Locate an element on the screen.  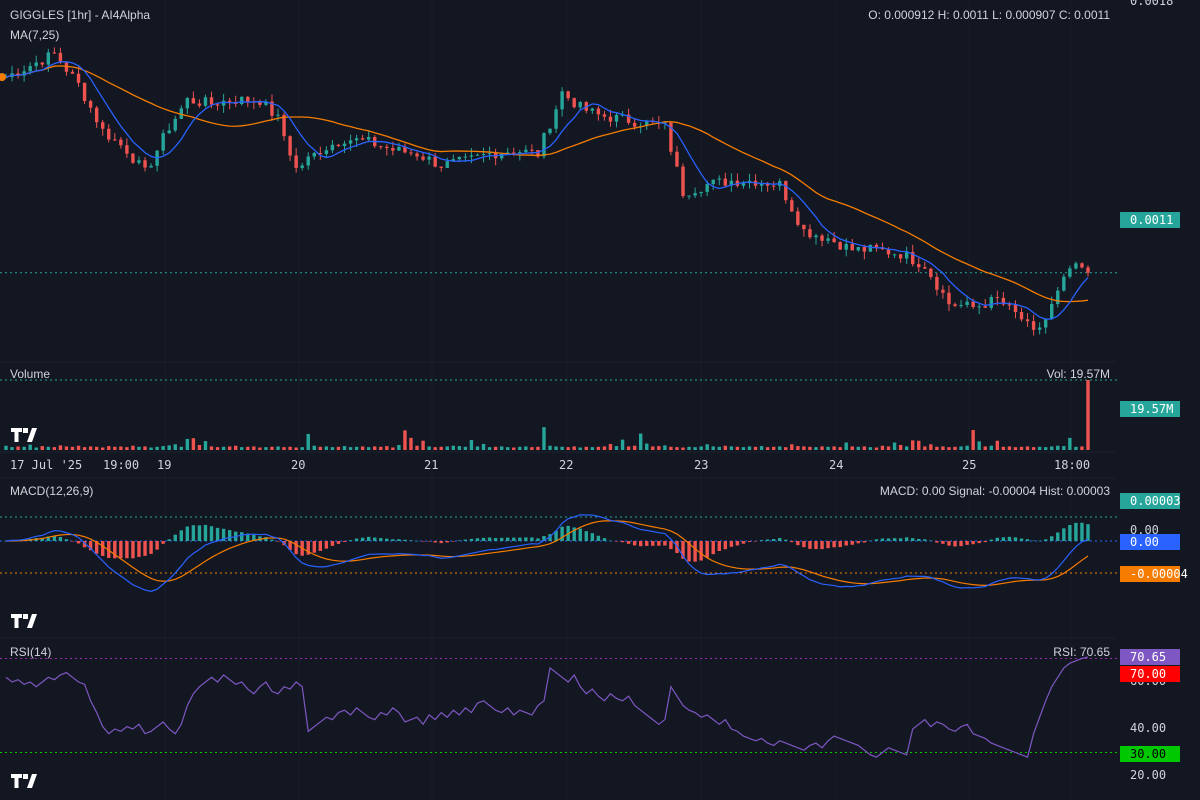
x-axis-label: 17 Jul '25 is located at coordinates (46, 465).